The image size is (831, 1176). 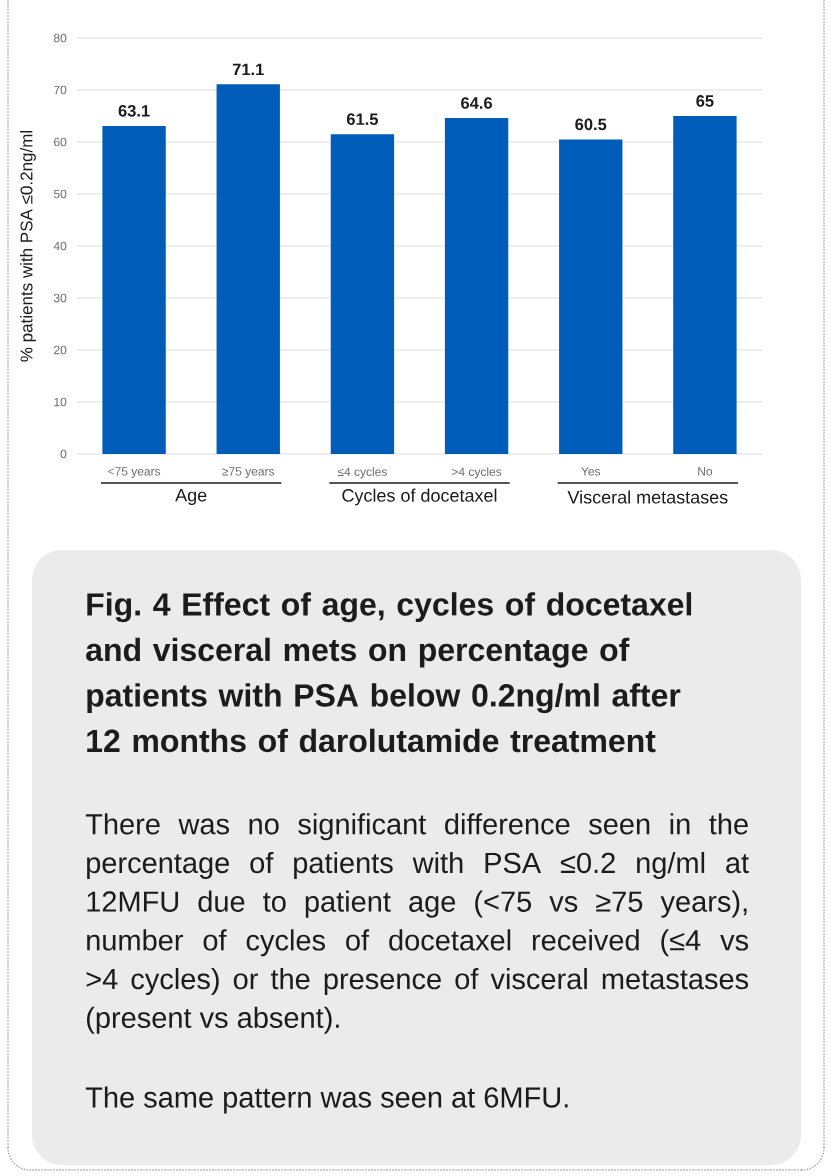 What do you see at coordinates (63, 454) in the screenshot?
I see `y-tick-label: 0` at bounding box center [63, 454].